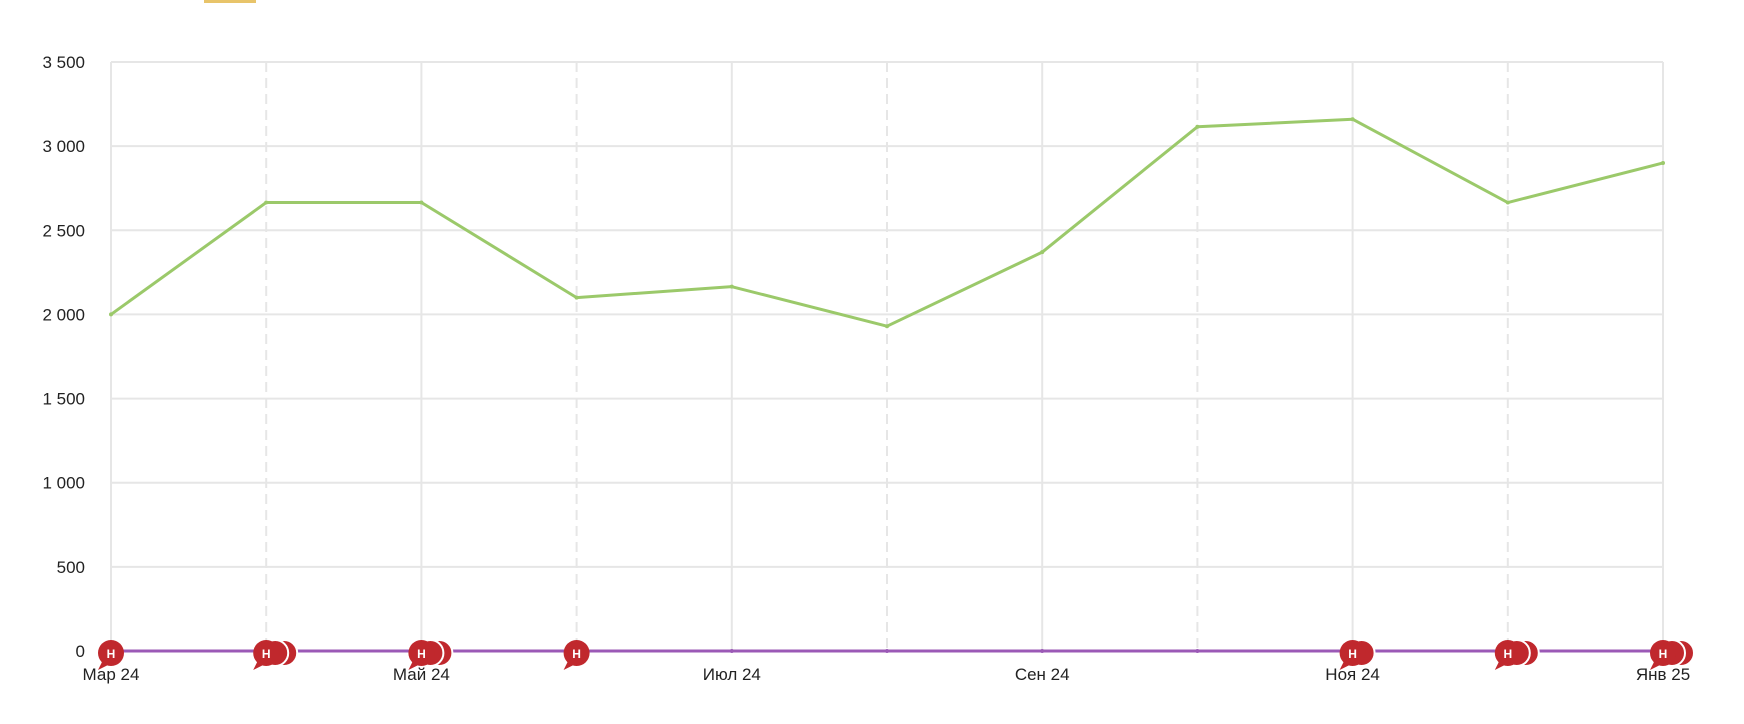  I want to click on y-tick-label: 2 000, so click(63, 314).